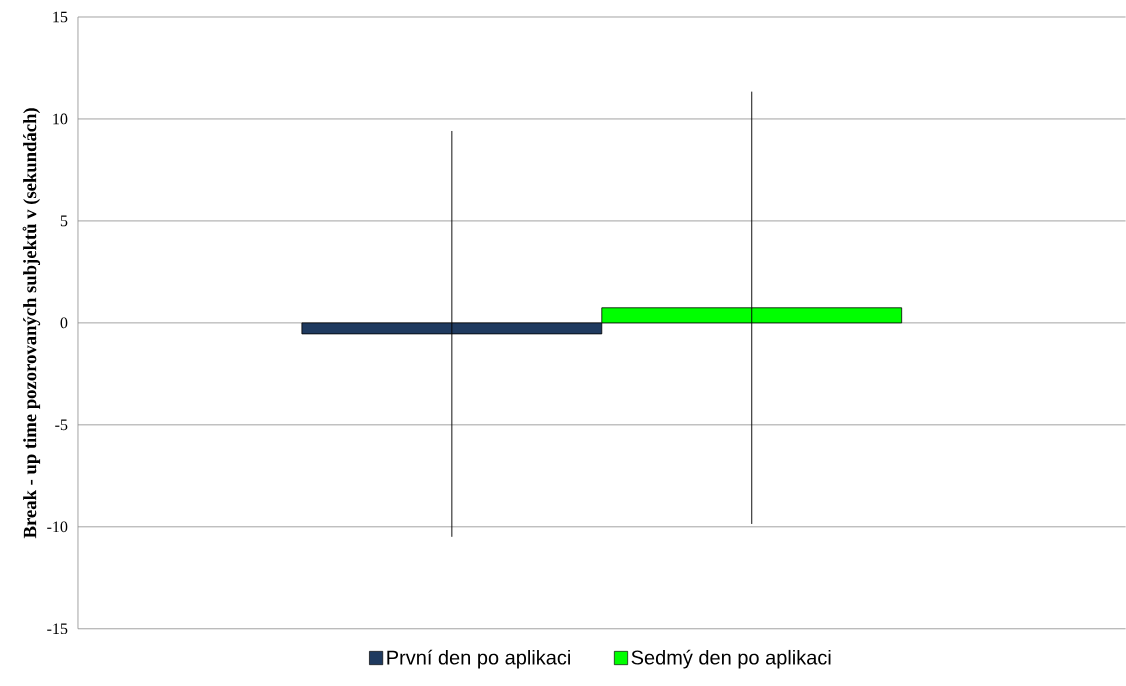 This screenshot has height=686, width=1126. Describe the element at coordinates (64, 221) in the screenshot. I see `y-tick-label: 5` at that location.